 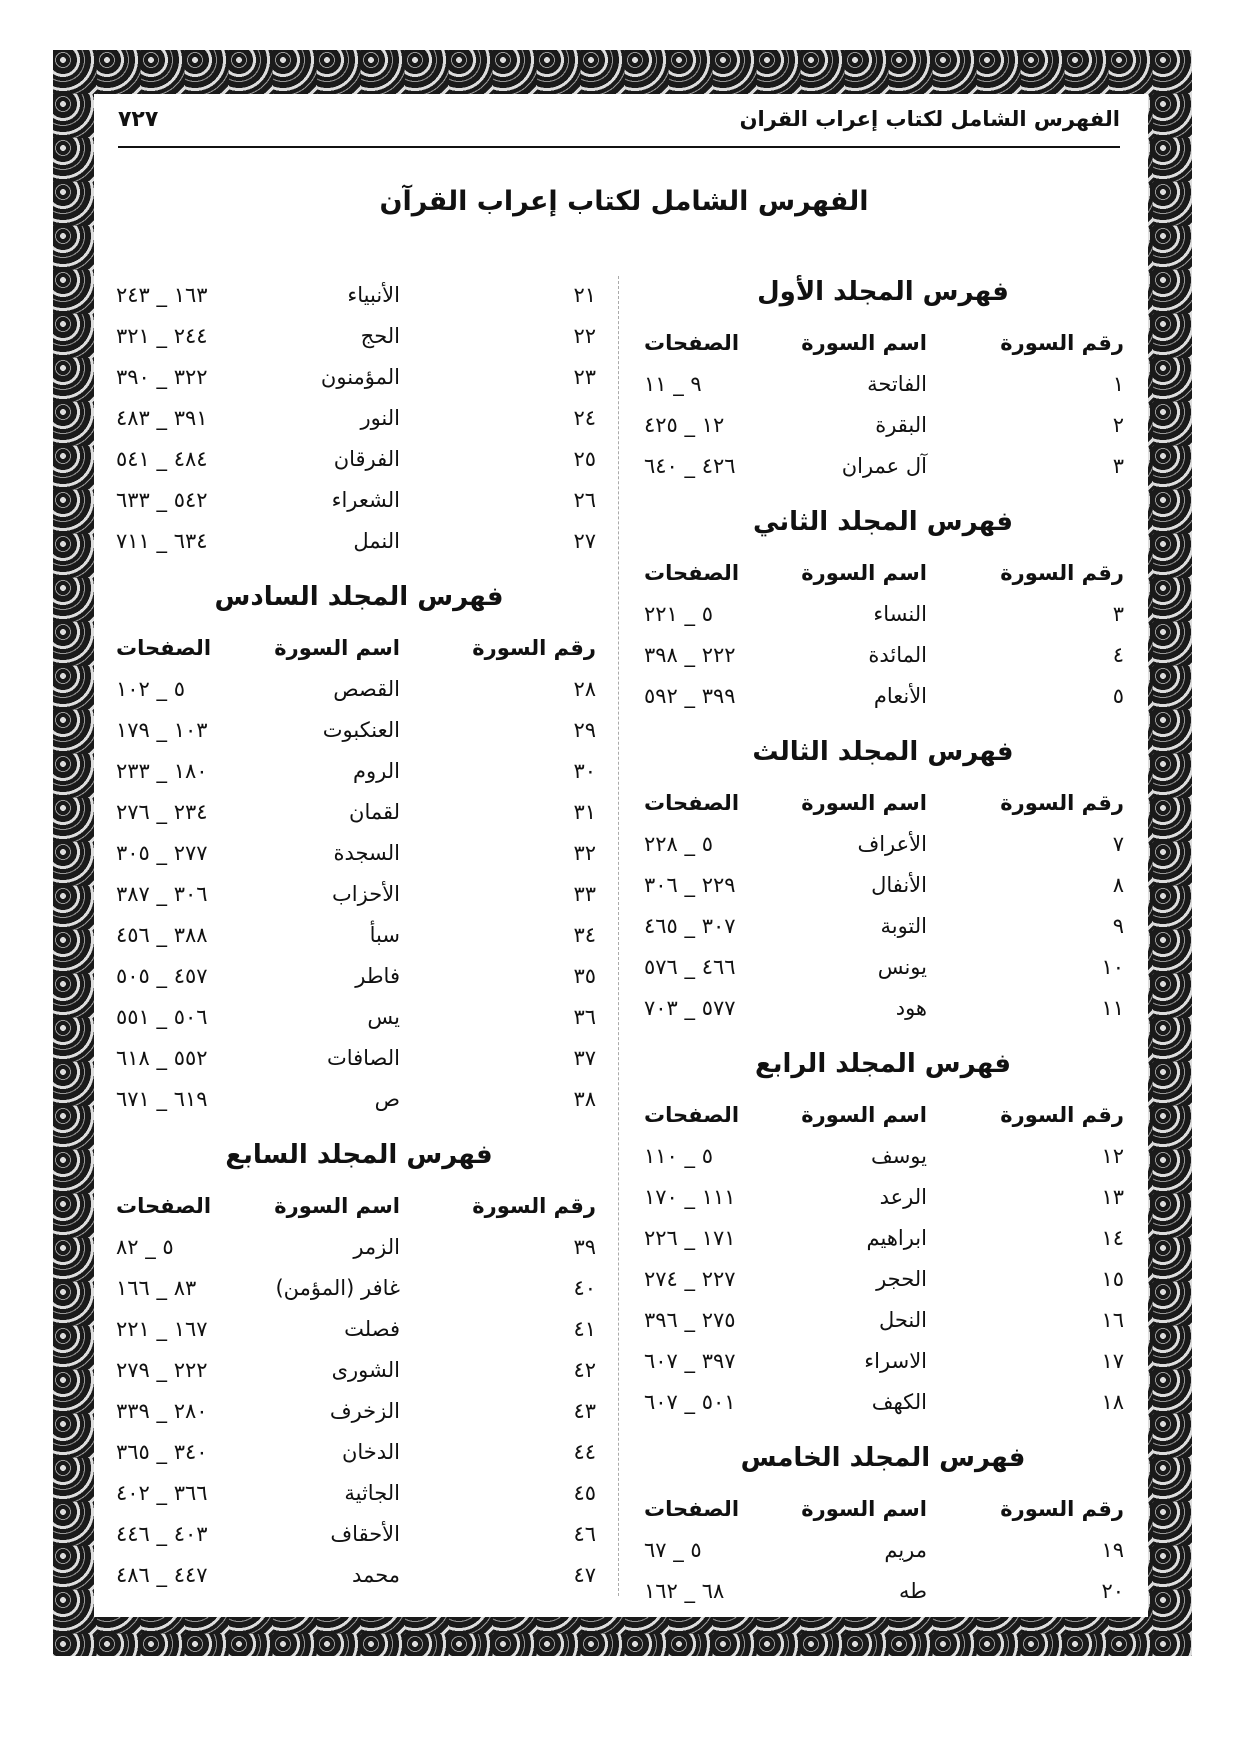 I want to click on surah-name: الأحقاف, so click(x=365, y=1534).